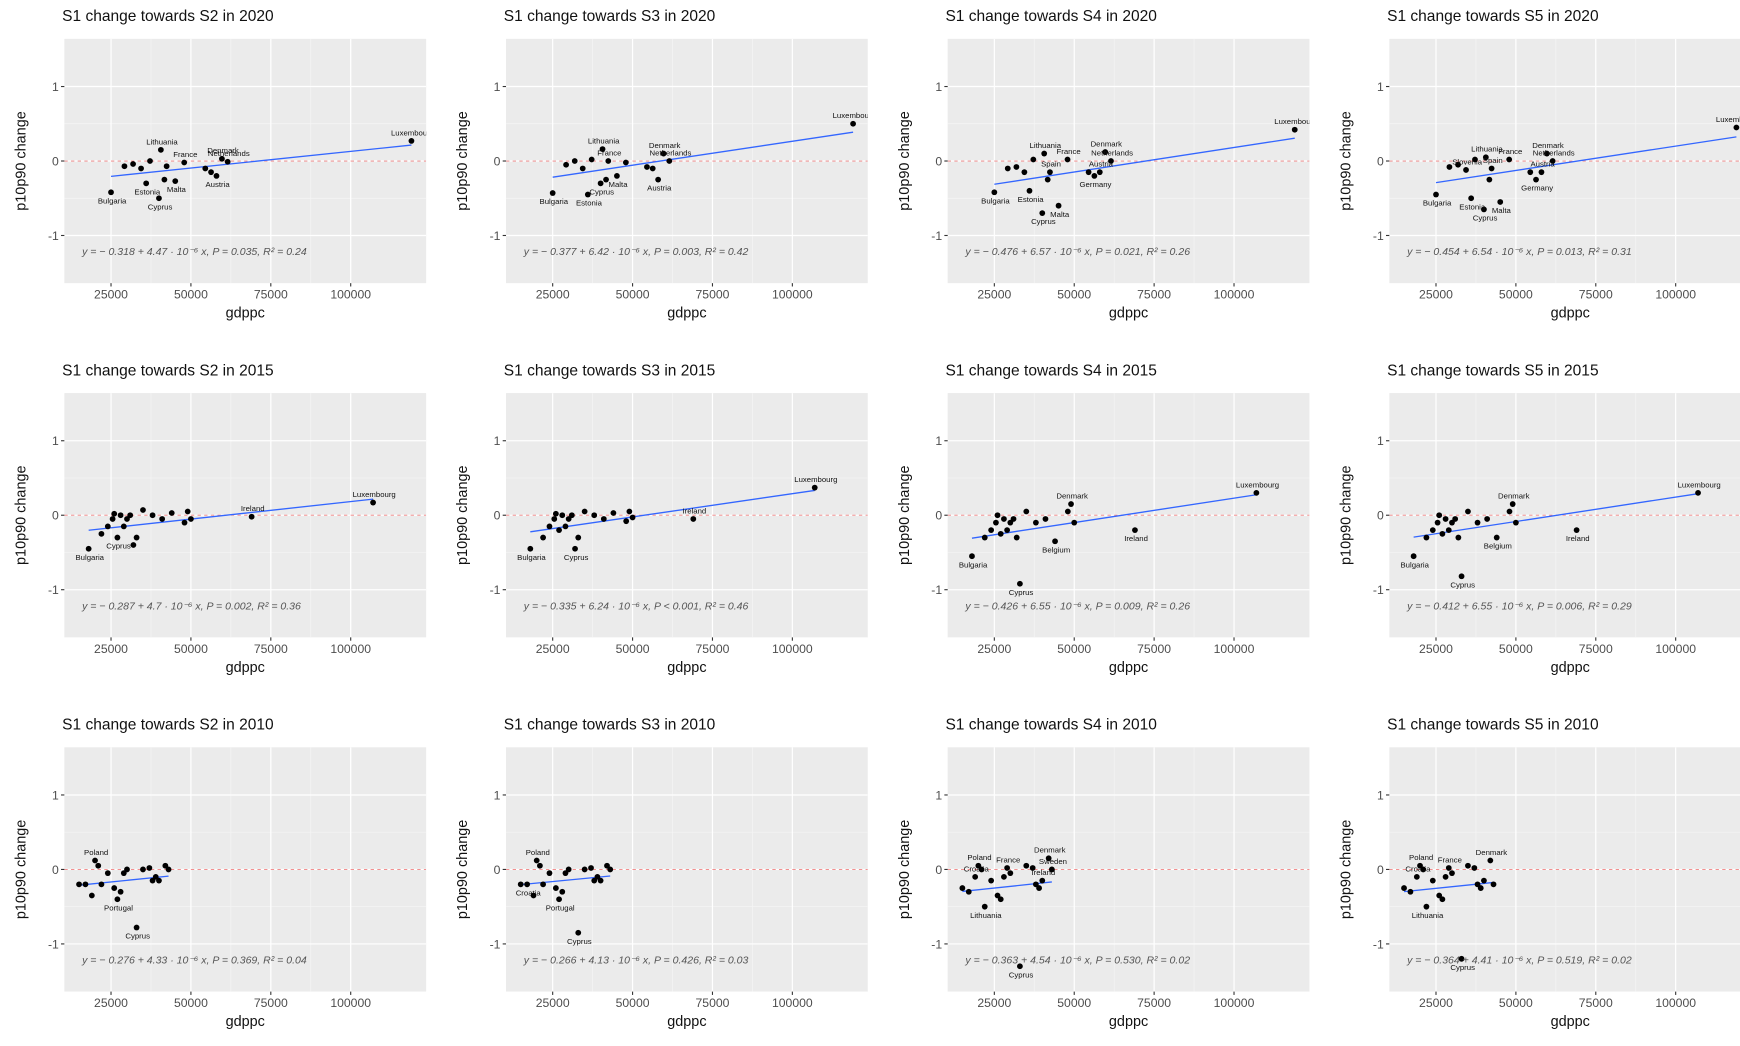 The image size is (1740, 1046). Describe the element at coordinates (1380, 795) in the screenshot. I see `y-tick-label: 1` at that location.